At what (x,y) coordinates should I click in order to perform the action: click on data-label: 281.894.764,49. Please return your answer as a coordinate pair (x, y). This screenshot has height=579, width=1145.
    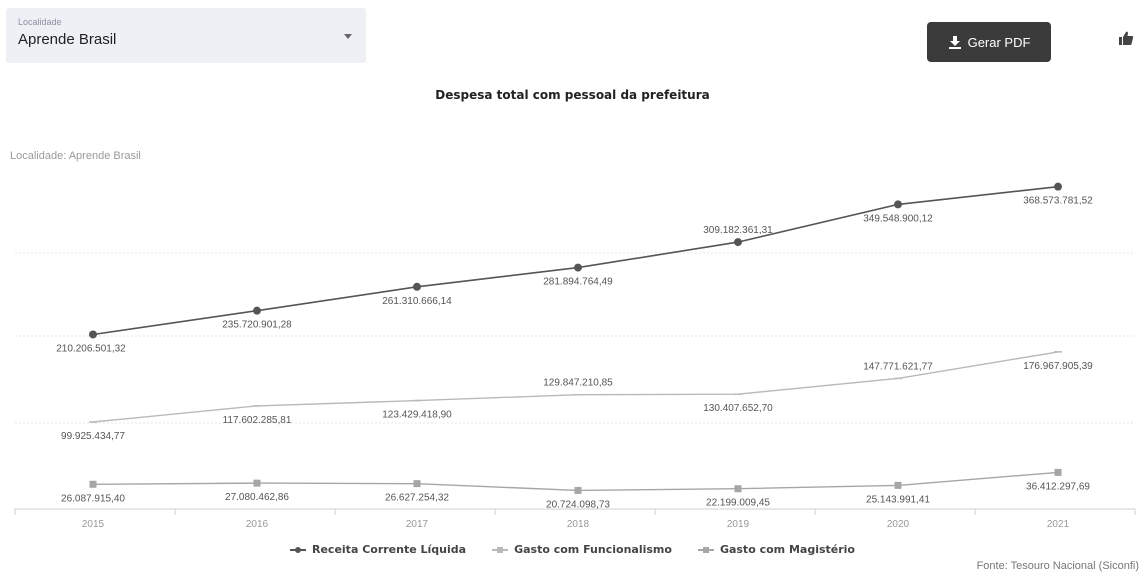
    Looking at the image, I should click on (578, 282).